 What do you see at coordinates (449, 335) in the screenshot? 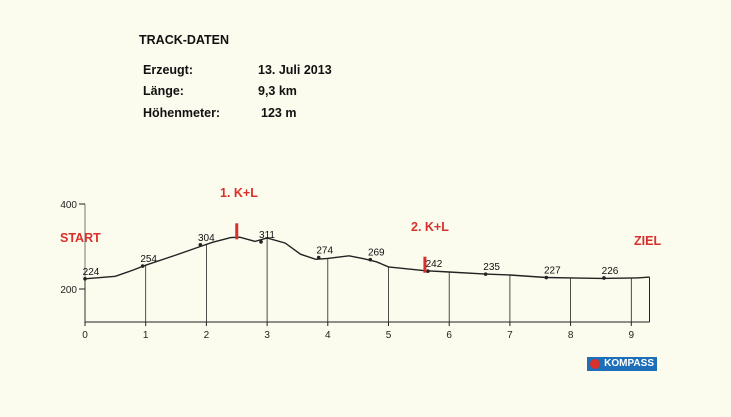
I see `x-tick-label: 6` at bounding box center [449, 335].